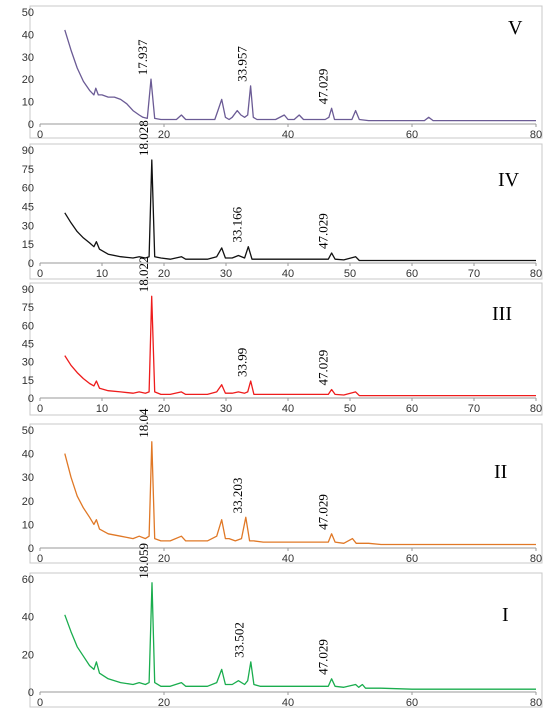  What do you see at coordinates (509, 180) in the screenshot?
I see `panel-label: IV` at bounding box center [509, 180].